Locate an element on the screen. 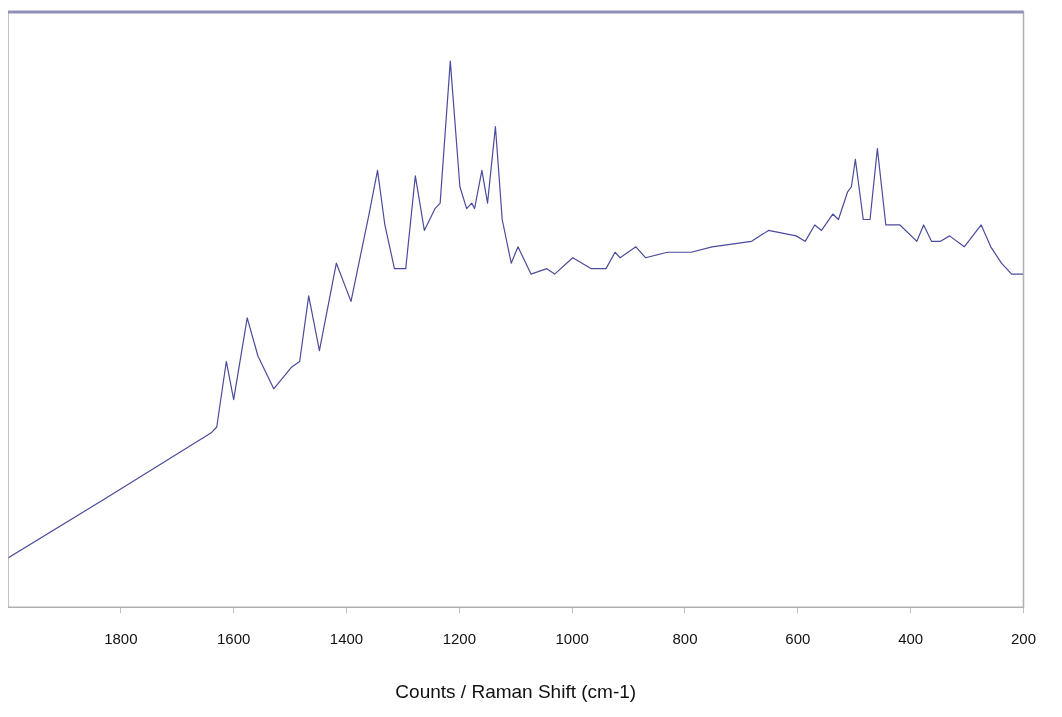 This screenshot has height=717, width=1062. x-tick-label: 1200 is located at coordinates (459, 639).